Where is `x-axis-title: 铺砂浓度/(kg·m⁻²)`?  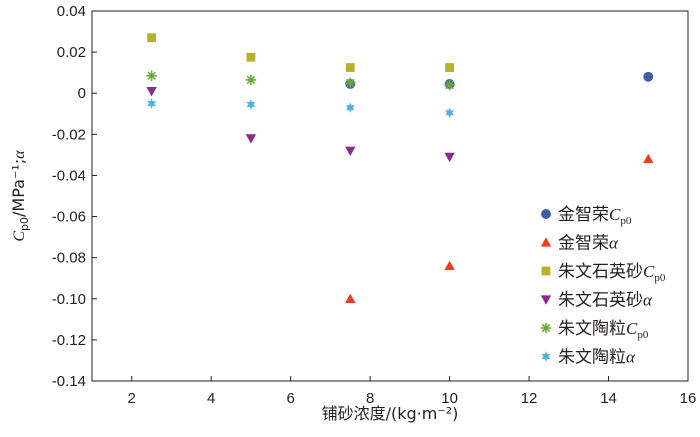 x-axis-title: 铺砂浓度/(kg·m⁻²) is located at coordinates (390, 413).